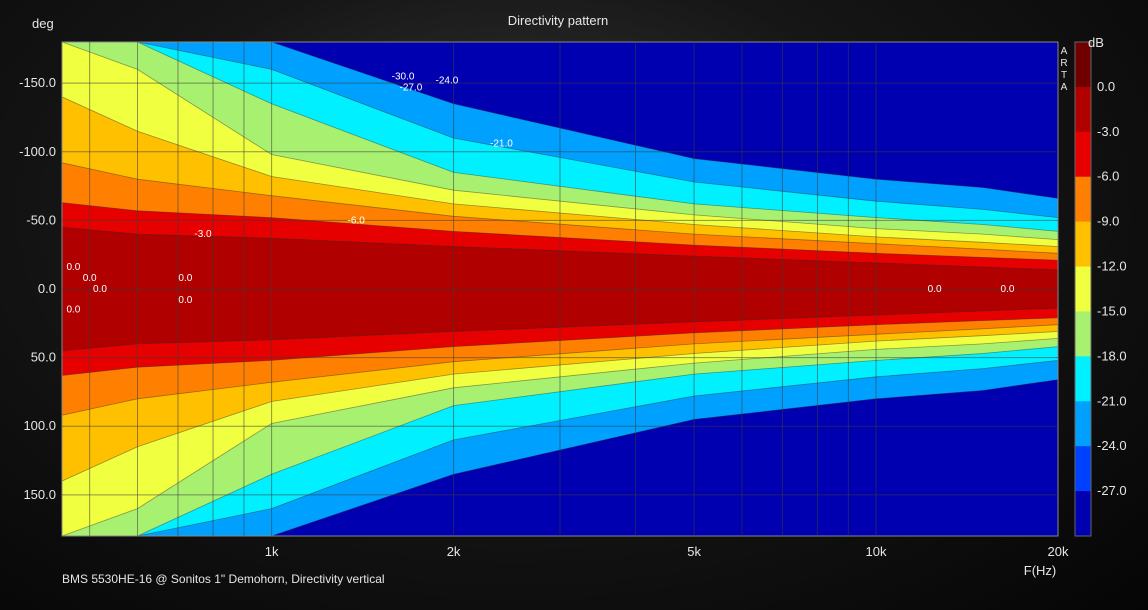 The width and height of the screenshot is (1148, 610). Describe the element at coordinates (876, 551) in the screenshot. I see `x-tick-label: 10k` at that location.